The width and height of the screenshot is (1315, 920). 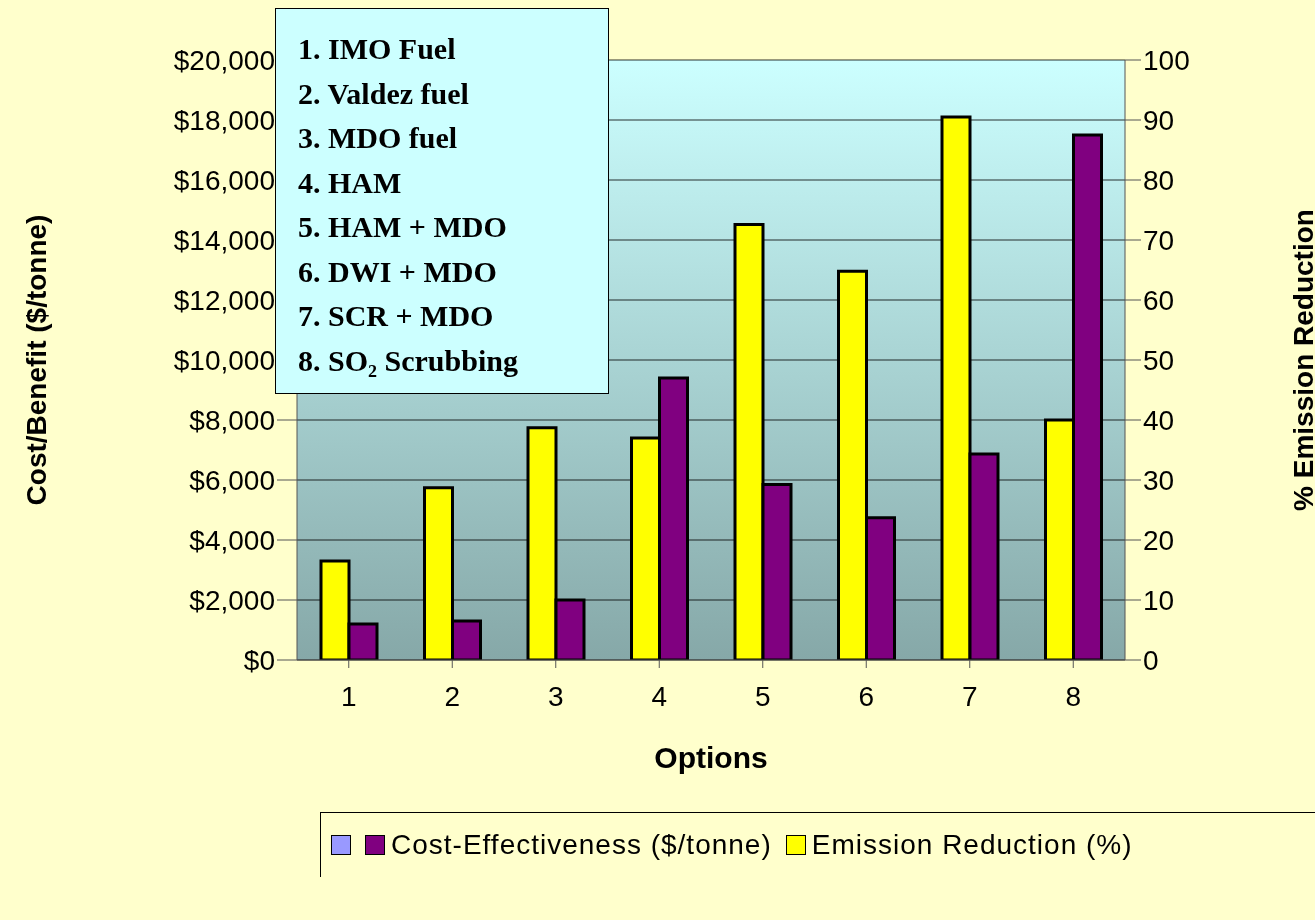 What do you see at coordinates (1151, 660) in the screenshot?
I see `y2-tick-label: 0` at bounding box center [1151, 660].